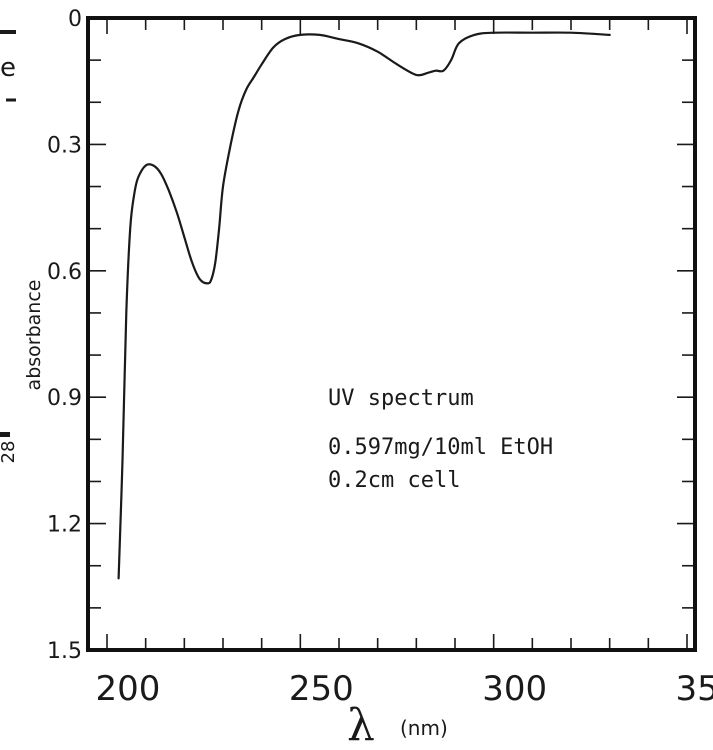  Describe the element at coordinates (64, 145) in the screenshot. I see `y-tick-label: 0.3` at that location.